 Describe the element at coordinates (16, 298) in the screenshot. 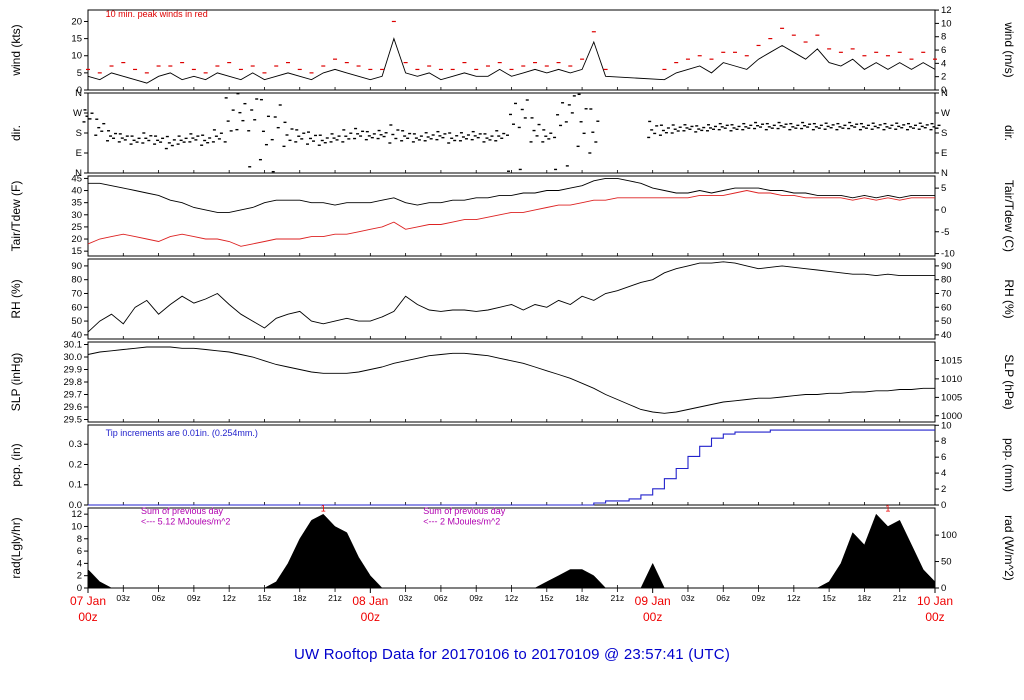

I see `axis-title-left-rh: RH (%)` at that location.